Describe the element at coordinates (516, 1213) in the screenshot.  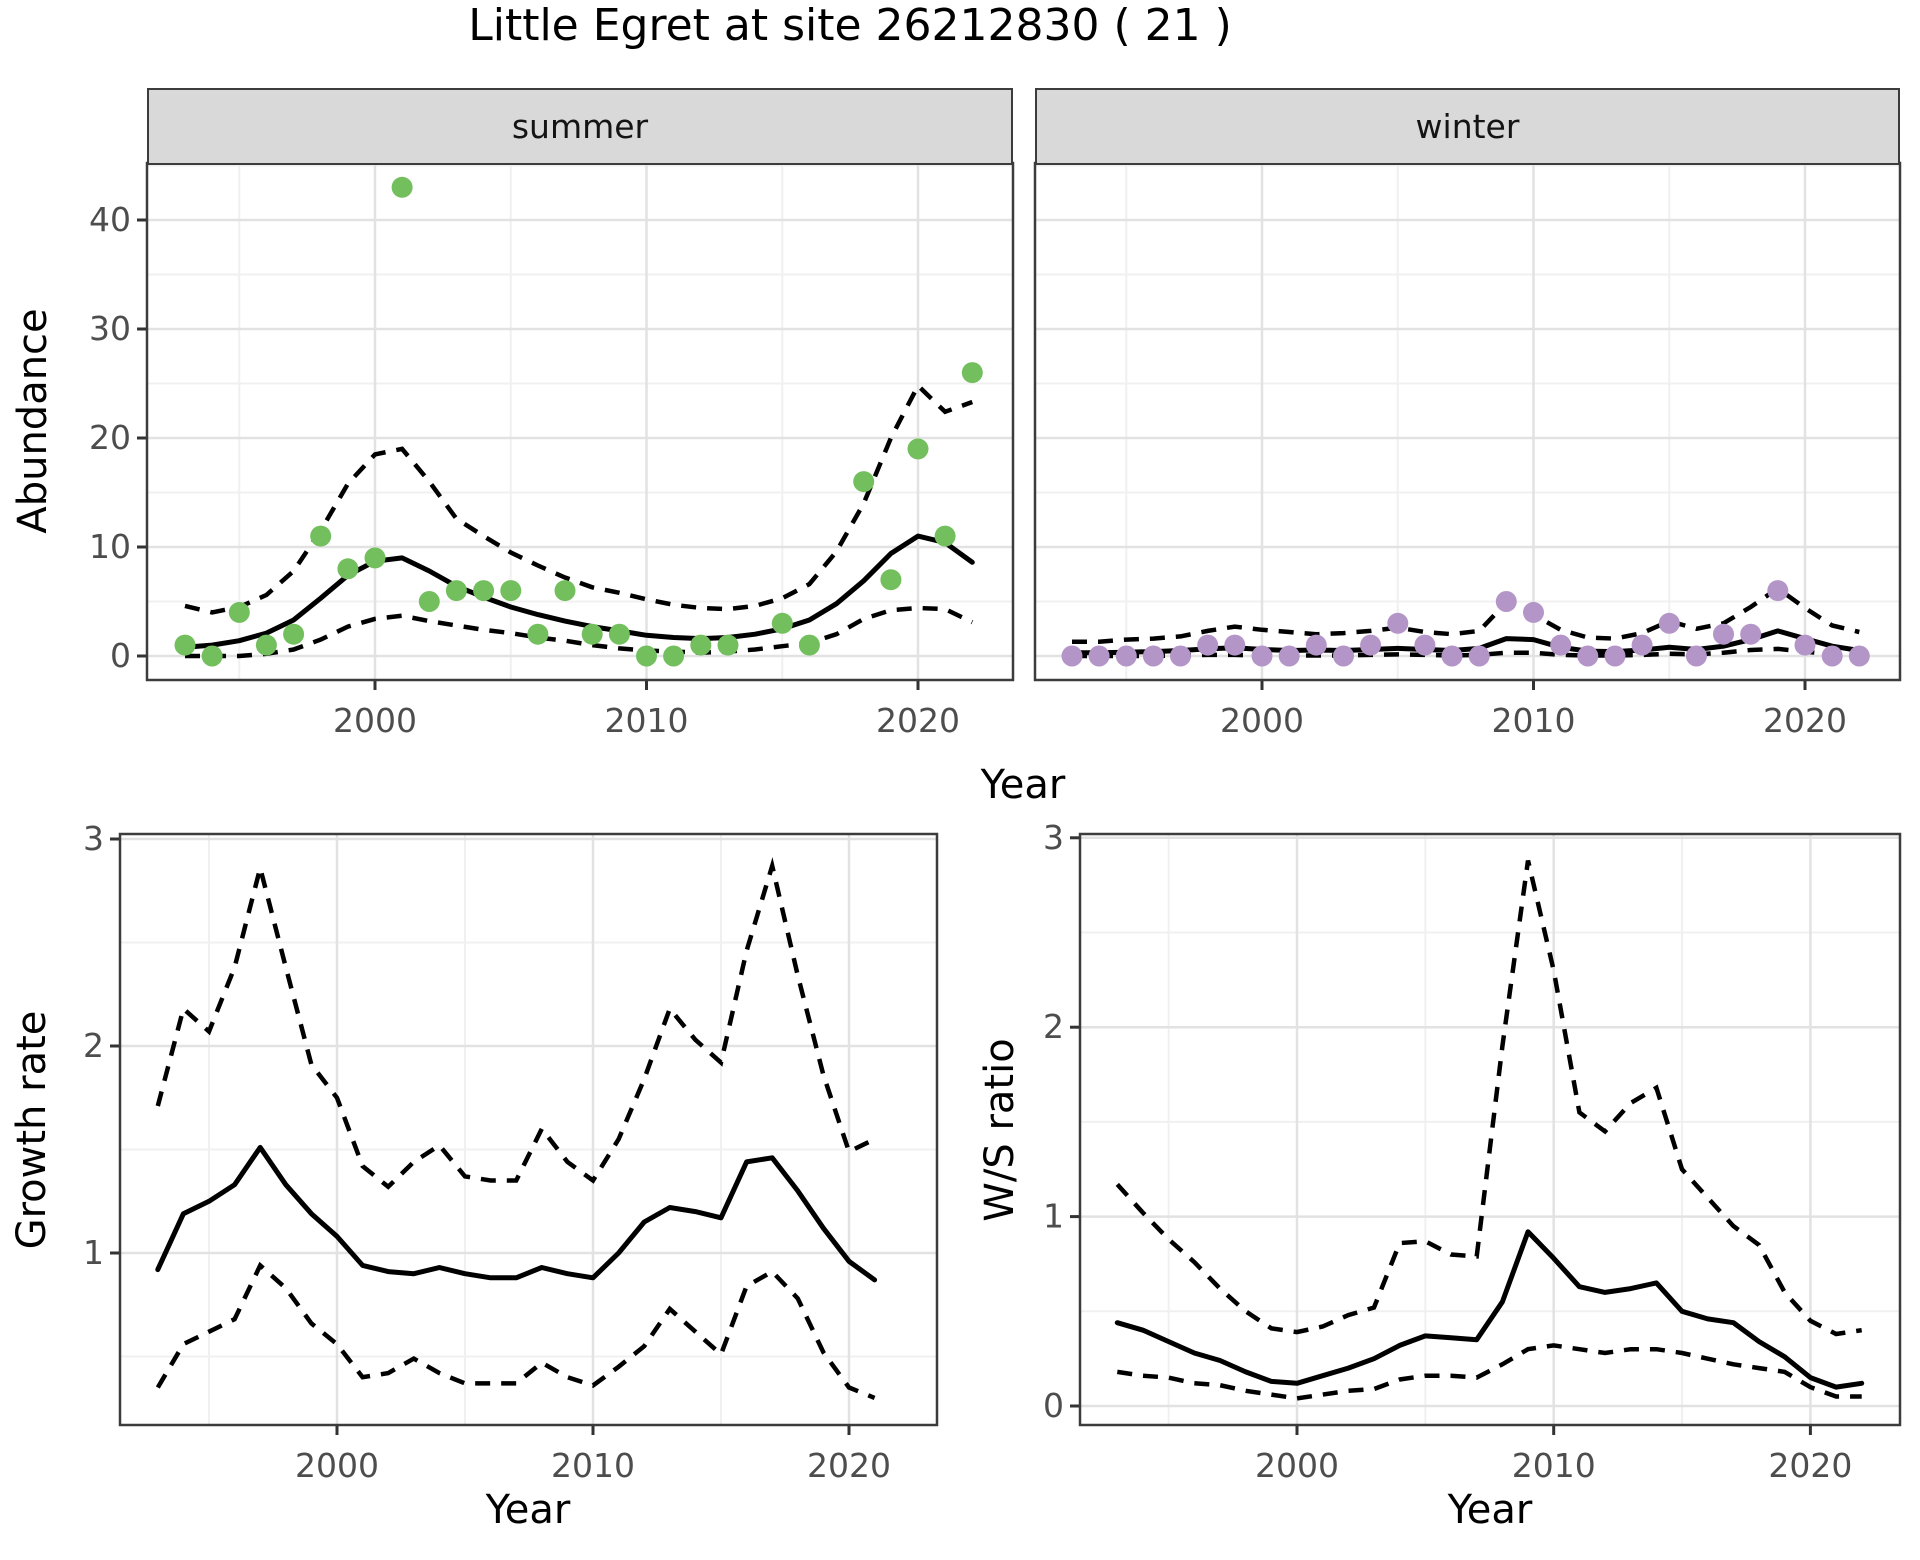
I see `growth-rate-fit-line` at that location.